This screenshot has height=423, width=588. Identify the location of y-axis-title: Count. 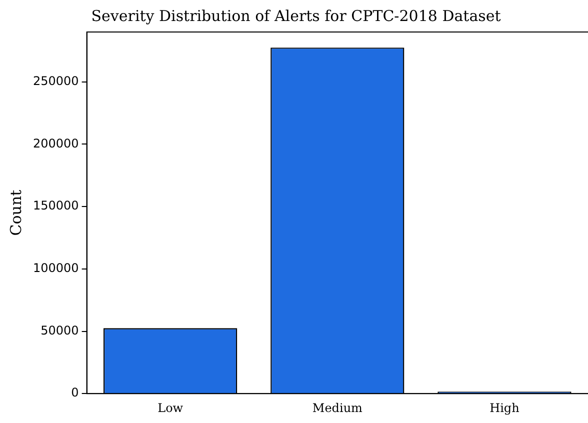
(15, 213).